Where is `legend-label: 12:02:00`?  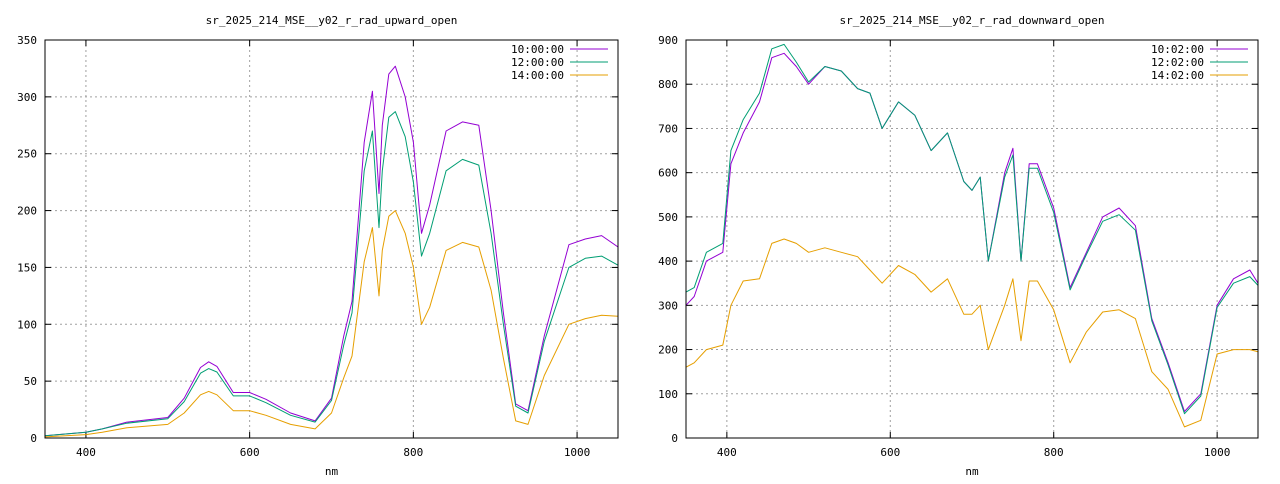
legend-label: 12:02:00 is located at coordinates (1177, 62).